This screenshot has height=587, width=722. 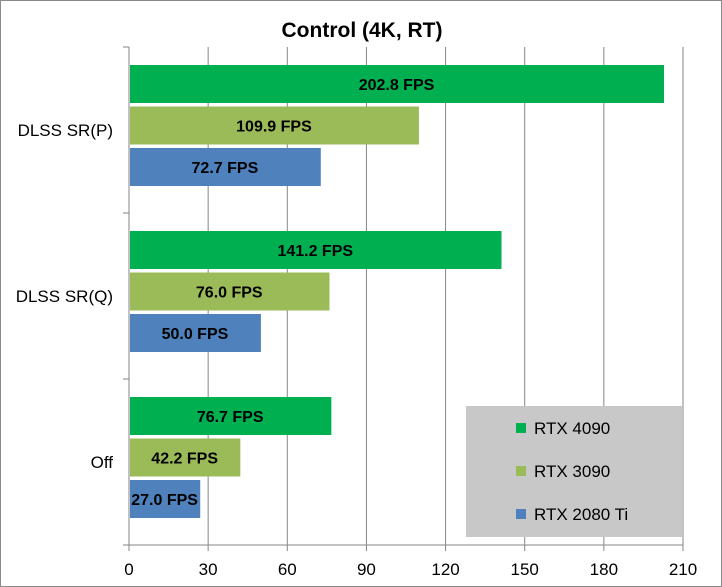 I want to click on bar-value-label: 50.0 FPS, so click(x=195, y=334).